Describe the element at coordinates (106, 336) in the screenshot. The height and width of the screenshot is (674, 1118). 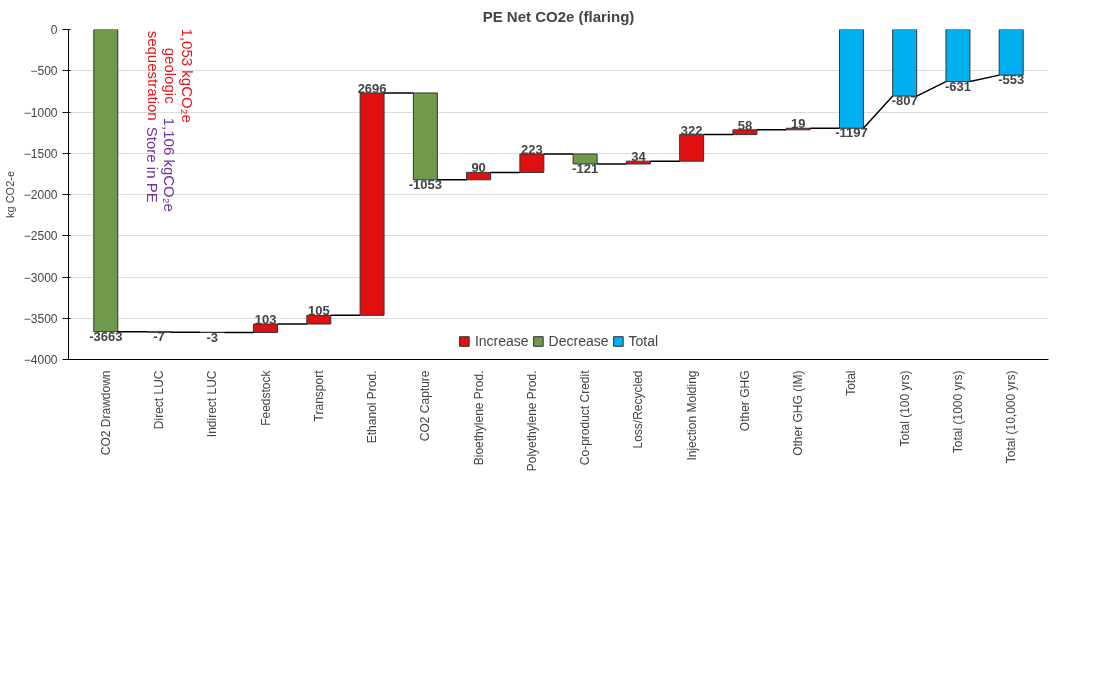
I see `data-label: -3663` at that location.